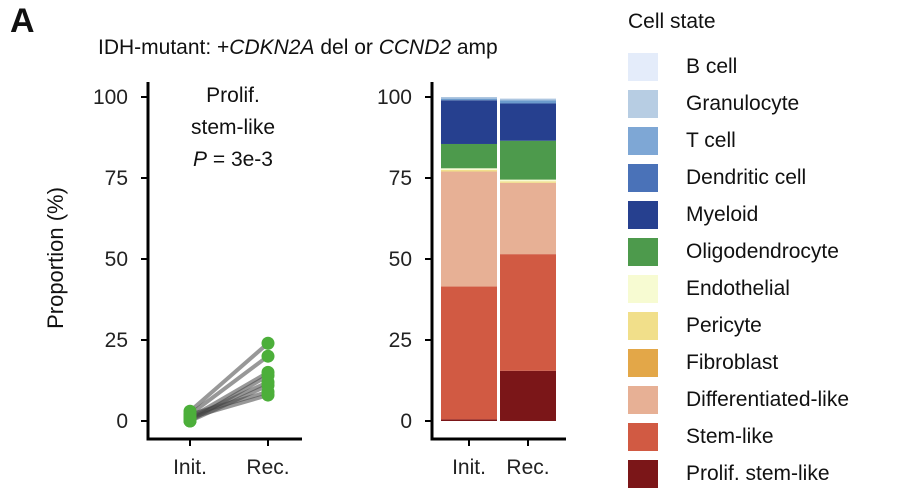 The image size is (898, 495). I want to click on legend-label: Fibroblast, so click(732, 362).